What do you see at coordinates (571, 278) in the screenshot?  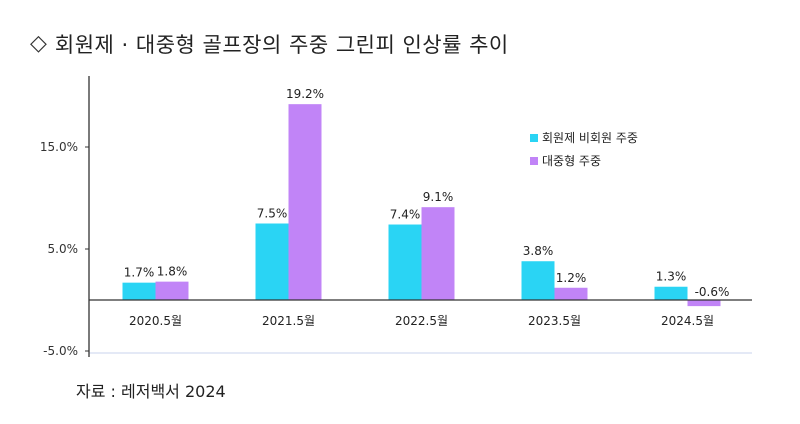 I see `data-label-2-4: 1.2%` at bounding box center [571, 278].